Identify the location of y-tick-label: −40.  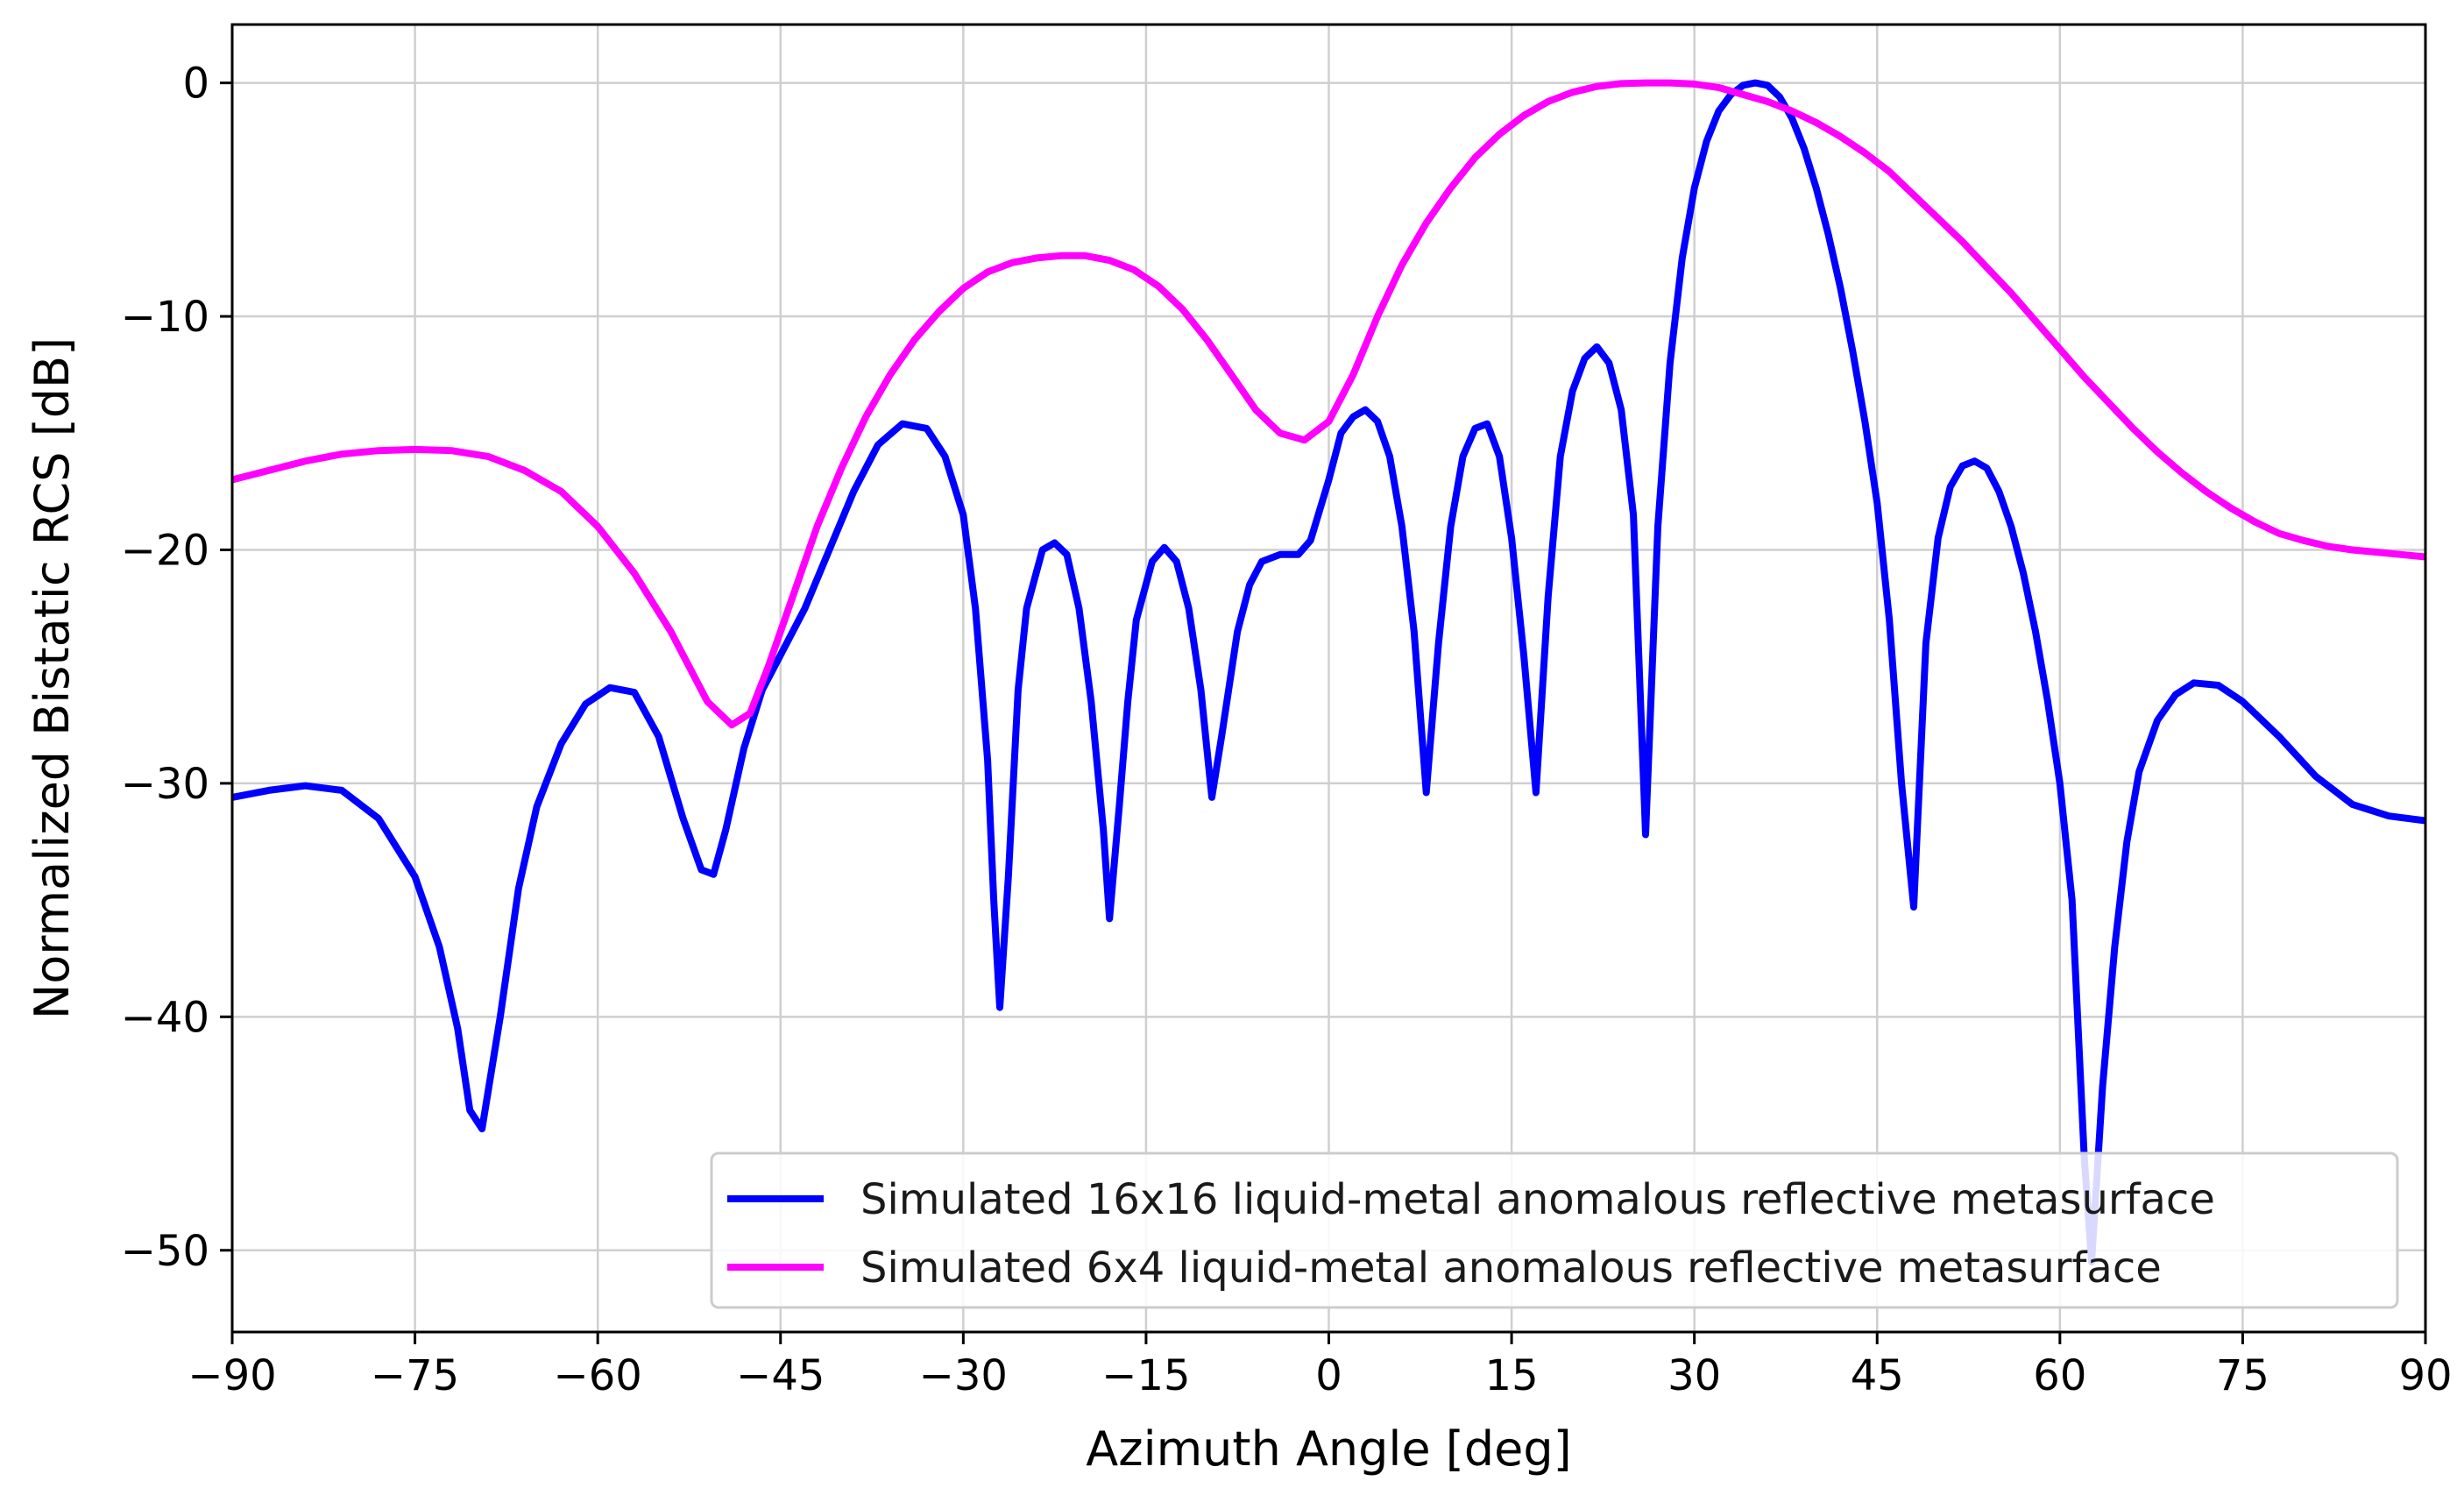
(165, 1018).